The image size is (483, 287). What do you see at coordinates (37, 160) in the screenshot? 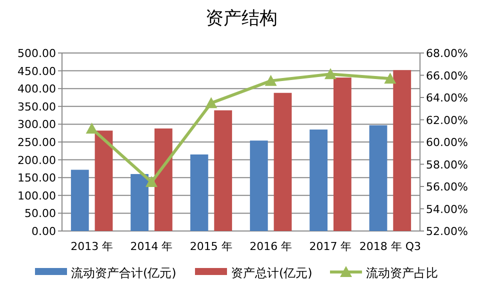
I see `y-tick-label: 200.00` at bounding box center [37, 160].